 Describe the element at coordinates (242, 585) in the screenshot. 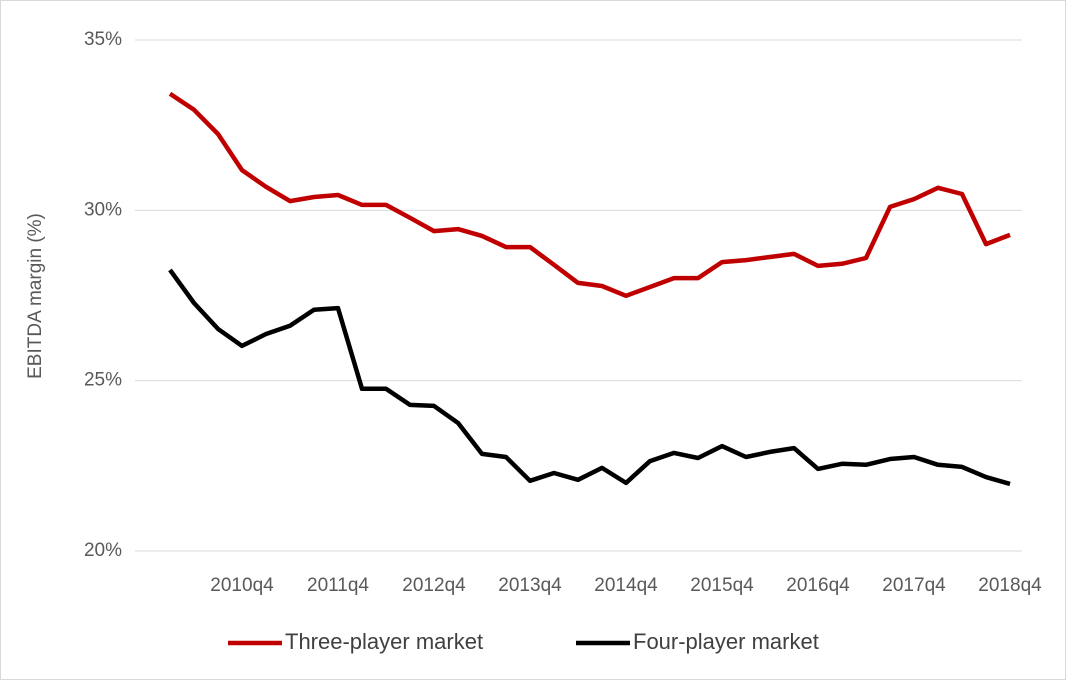

I see `x-tick-label: 2010q4` at that location.